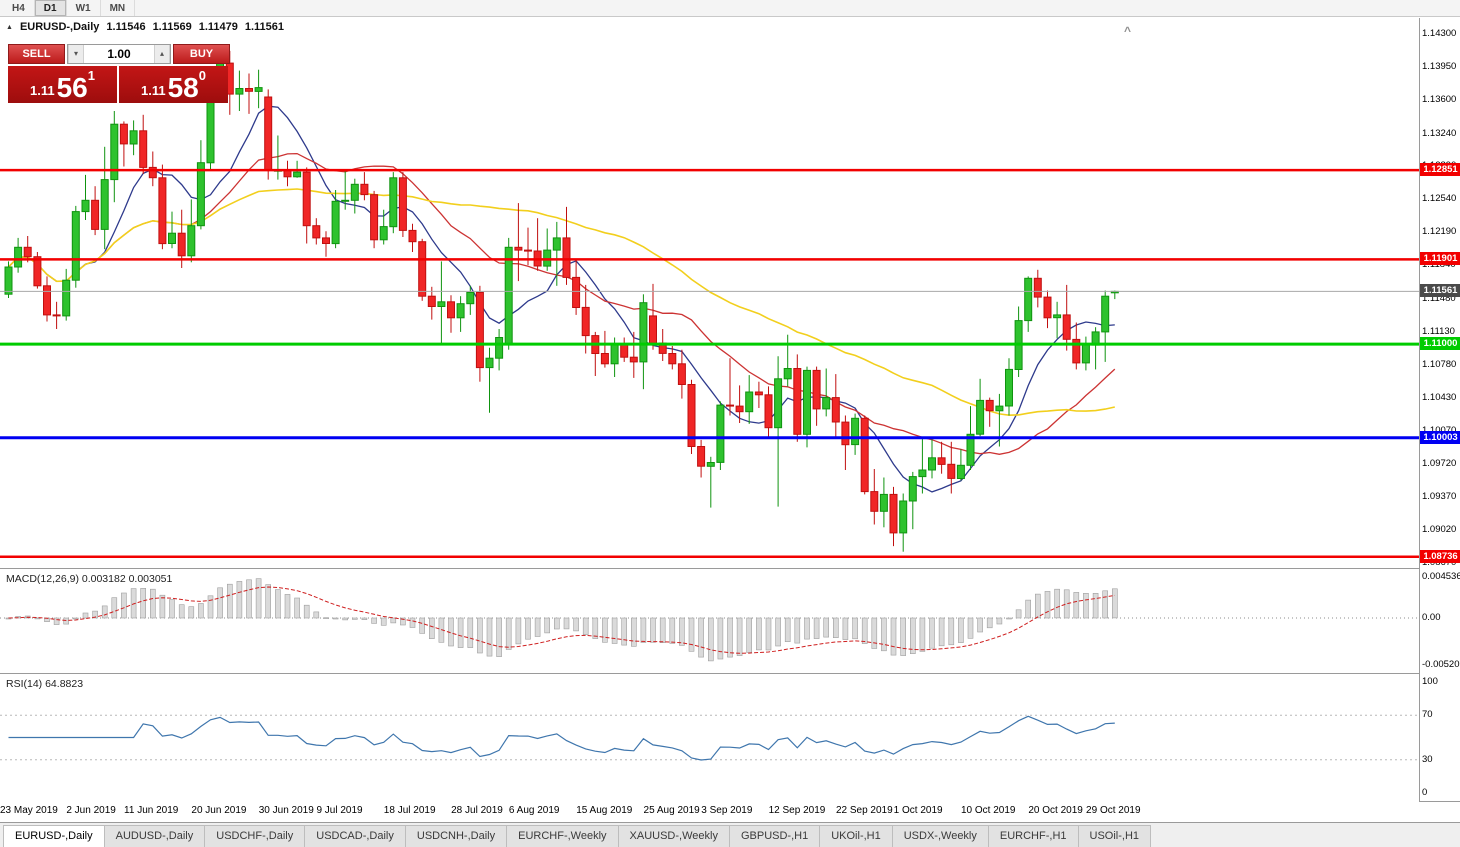 The width and height of the screenshot is (1460, 847). Describe the element at coordinates (730, 673) in the screenshot. I see `rsi-panel-separator` at that location.